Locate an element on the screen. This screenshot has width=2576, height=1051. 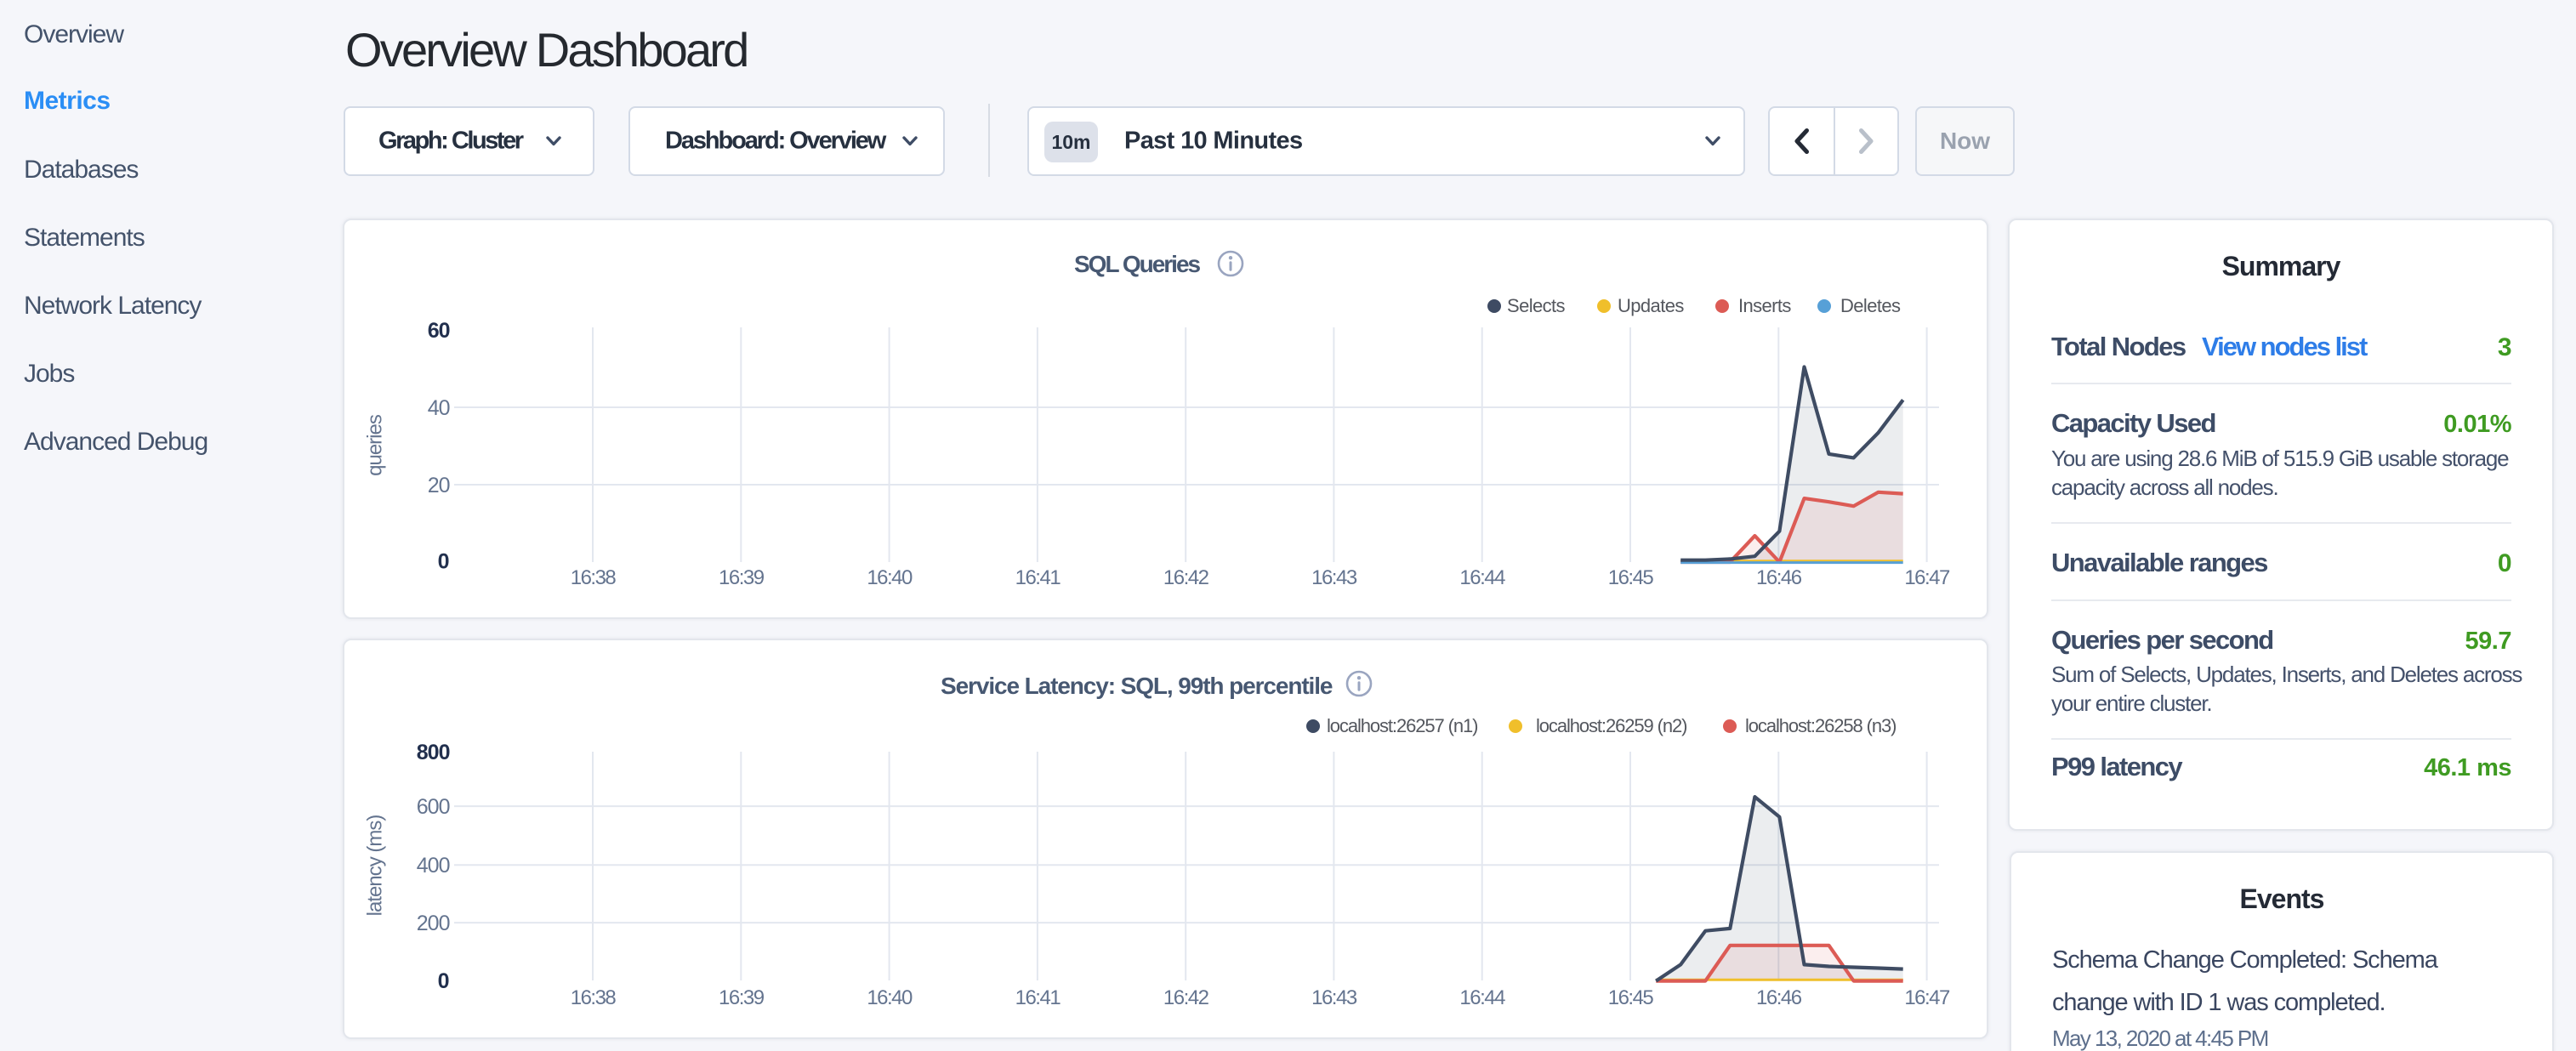
svg-text: 60 is located at coordinates (439, 331).